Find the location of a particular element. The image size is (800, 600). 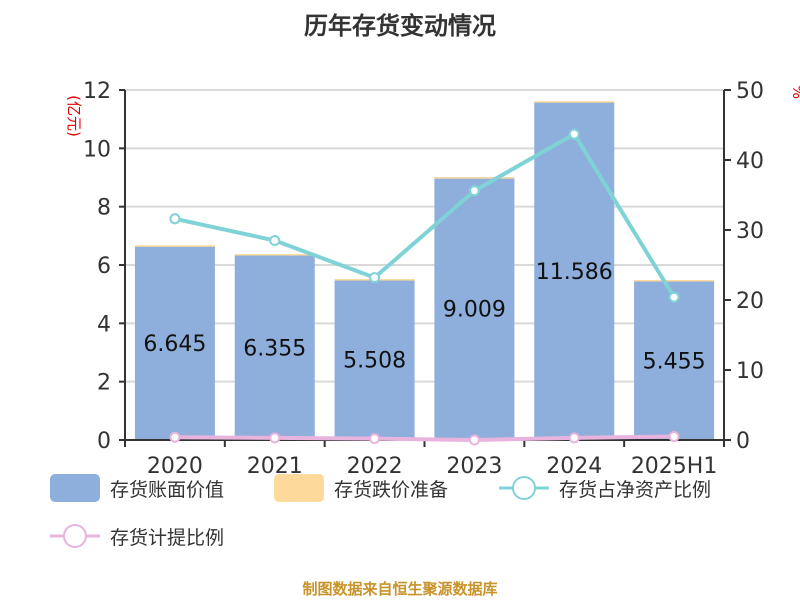

svg-text: 30 is located at coordinates (750, 231).